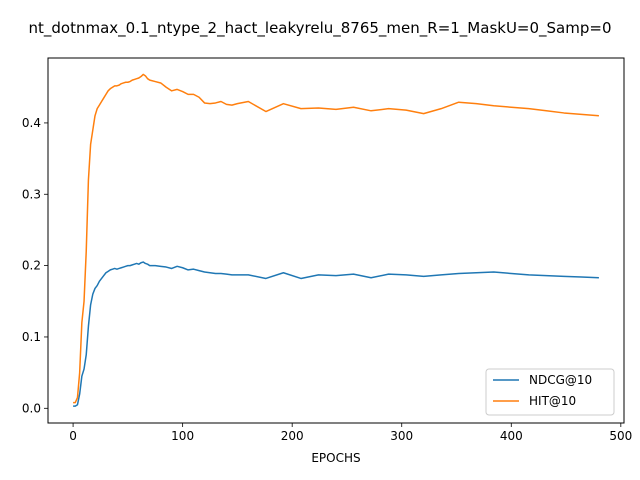  Describe the element at coordinates (31, 337) in the screenshot. I see `y-tick-label: 0.1` at that location.